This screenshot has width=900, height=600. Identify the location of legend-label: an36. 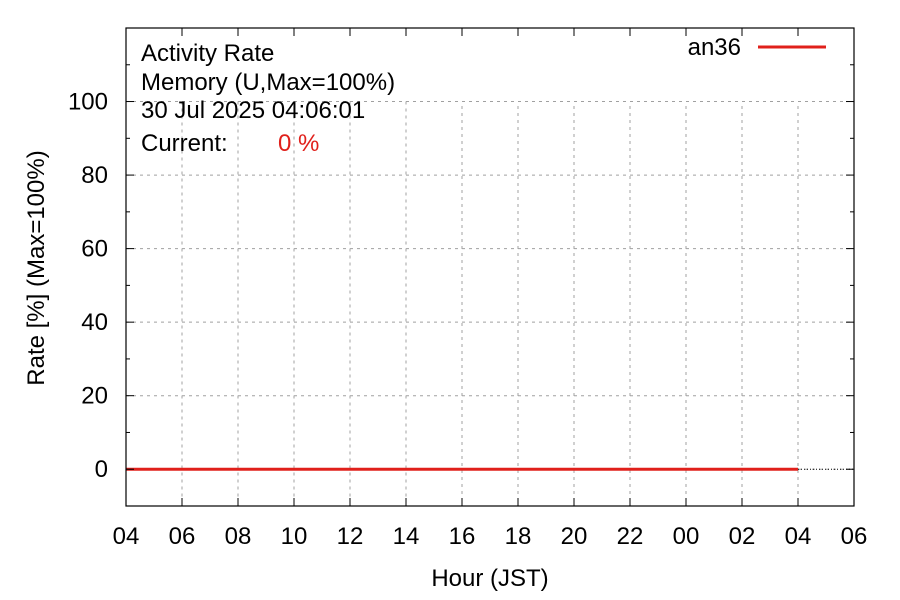
(714, 47).